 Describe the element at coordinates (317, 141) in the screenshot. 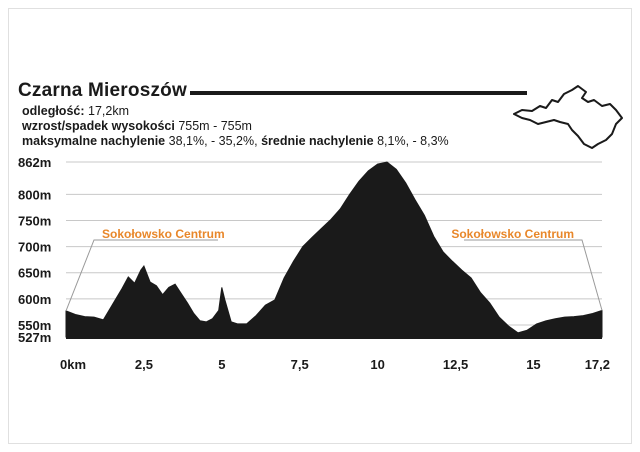

I see `avg-grade-label: średnie nachylenie` at that location.